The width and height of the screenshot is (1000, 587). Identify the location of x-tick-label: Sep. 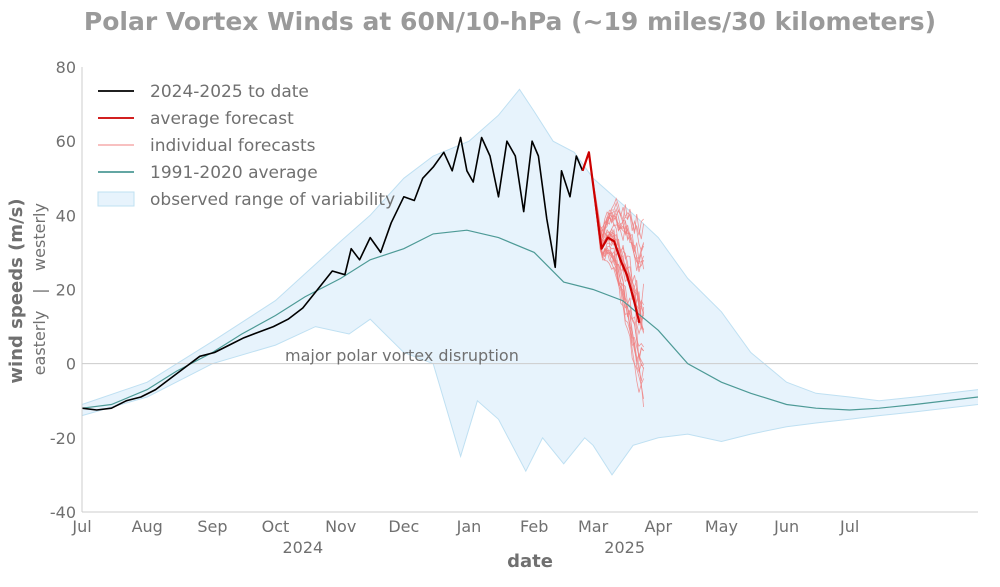
(212, 526).